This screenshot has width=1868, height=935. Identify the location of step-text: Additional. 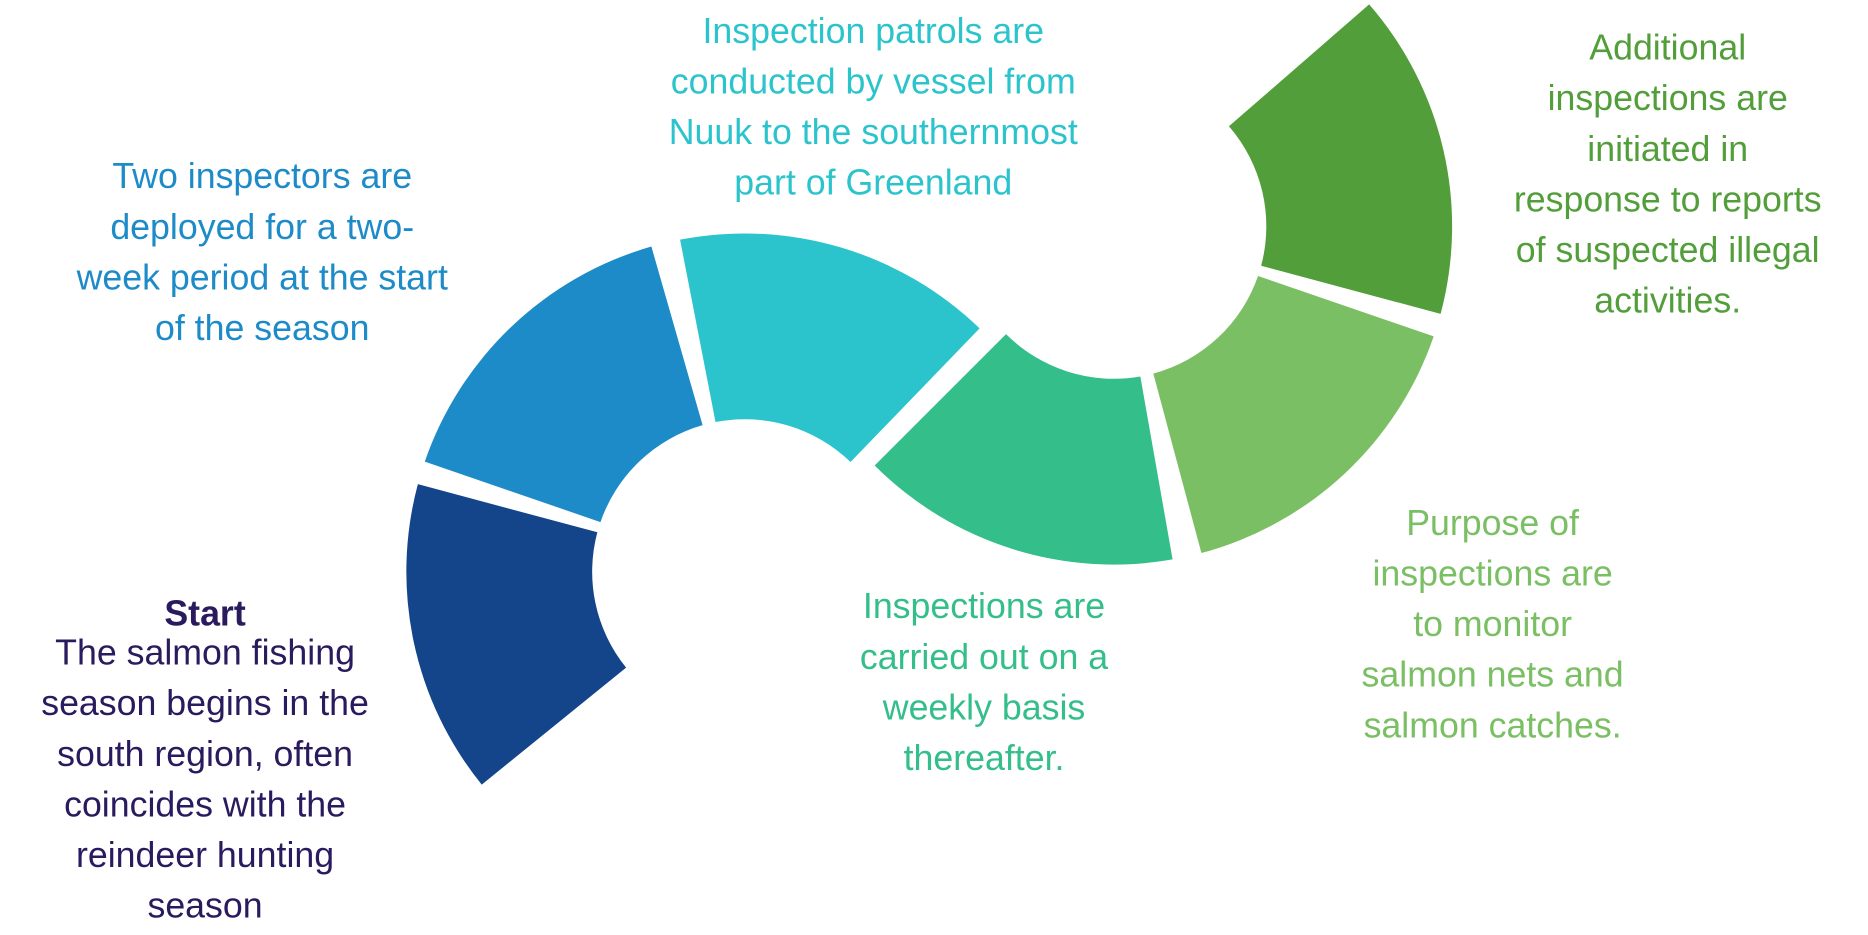
(1667, 48).